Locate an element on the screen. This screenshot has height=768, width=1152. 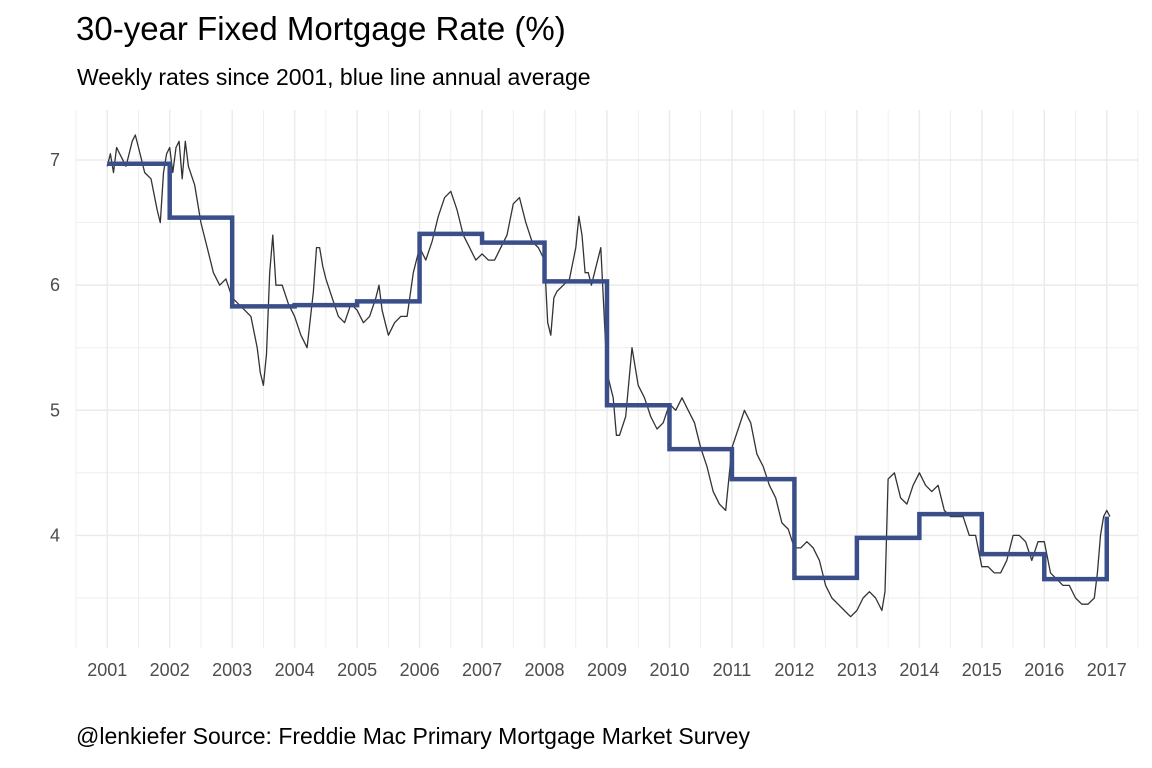
x-tick-label: 2015 is located at coordinates (982, 670).